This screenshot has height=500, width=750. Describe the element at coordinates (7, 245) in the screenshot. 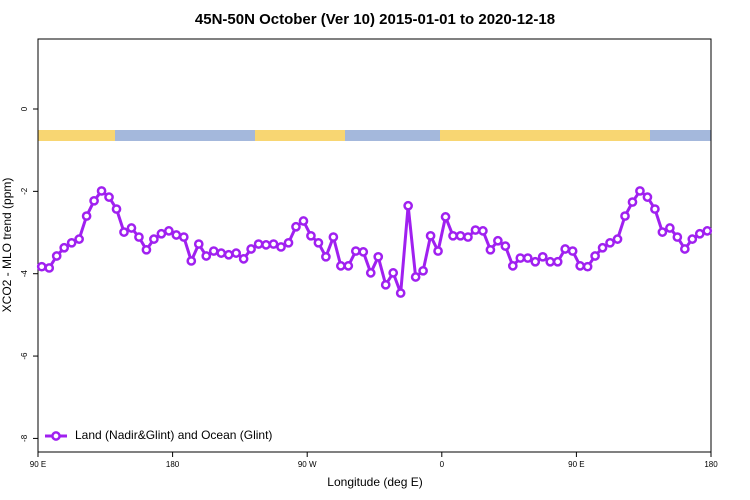

I see `y-axis-label: XCO2 - MLO trend (ppm)` at that location.